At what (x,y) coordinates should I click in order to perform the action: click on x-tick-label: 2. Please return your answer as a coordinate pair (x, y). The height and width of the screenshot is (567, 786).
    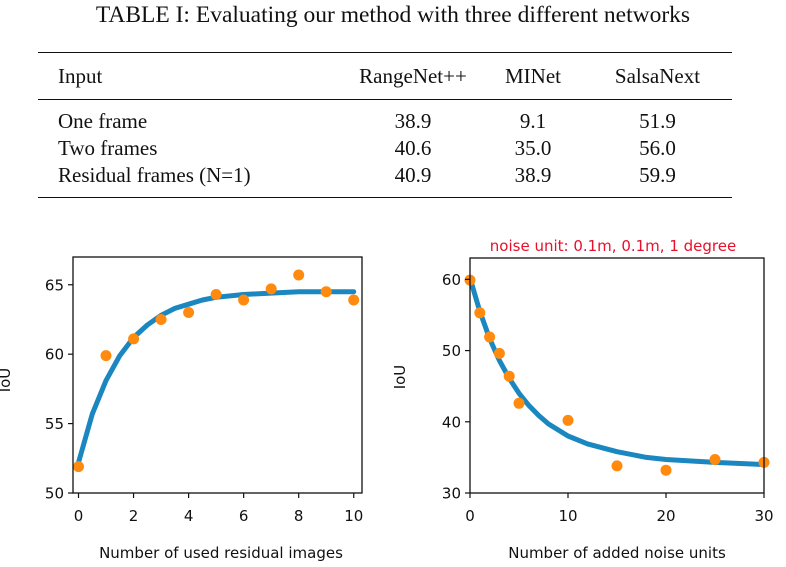
    Looking at the image, I should click on (134, 516).